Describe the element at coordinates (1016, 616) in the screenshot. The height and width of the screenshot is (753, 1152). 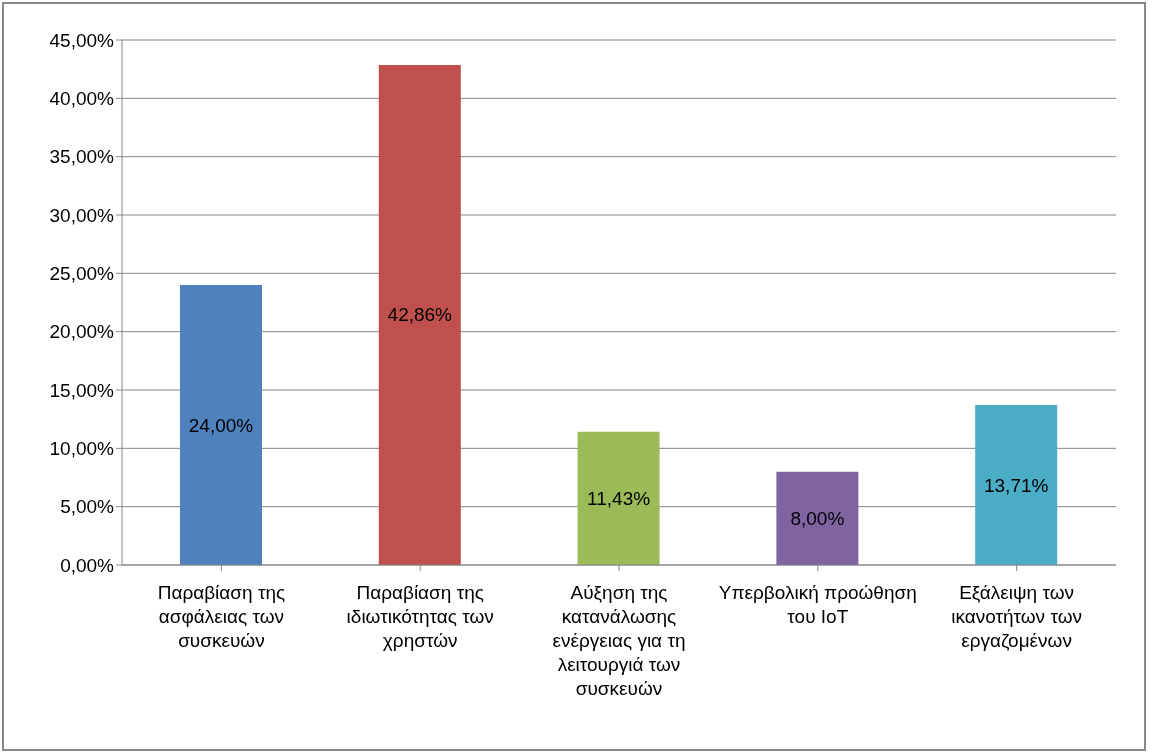
I see `x-tick-label: Εξάλειψη των ικανοτήτων των εργαζομένων` at that location.